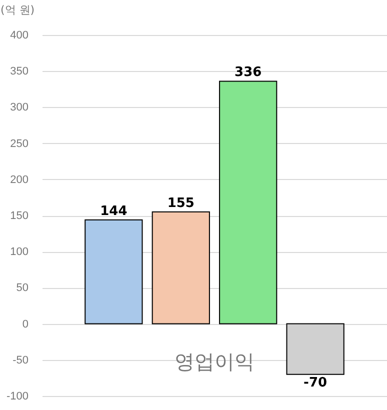 This screenshot has width=387, height=410. What do you see at coordinates (114, 211) in the screenshot?
I see `data-label: 144` at bounding box center [114, 211].